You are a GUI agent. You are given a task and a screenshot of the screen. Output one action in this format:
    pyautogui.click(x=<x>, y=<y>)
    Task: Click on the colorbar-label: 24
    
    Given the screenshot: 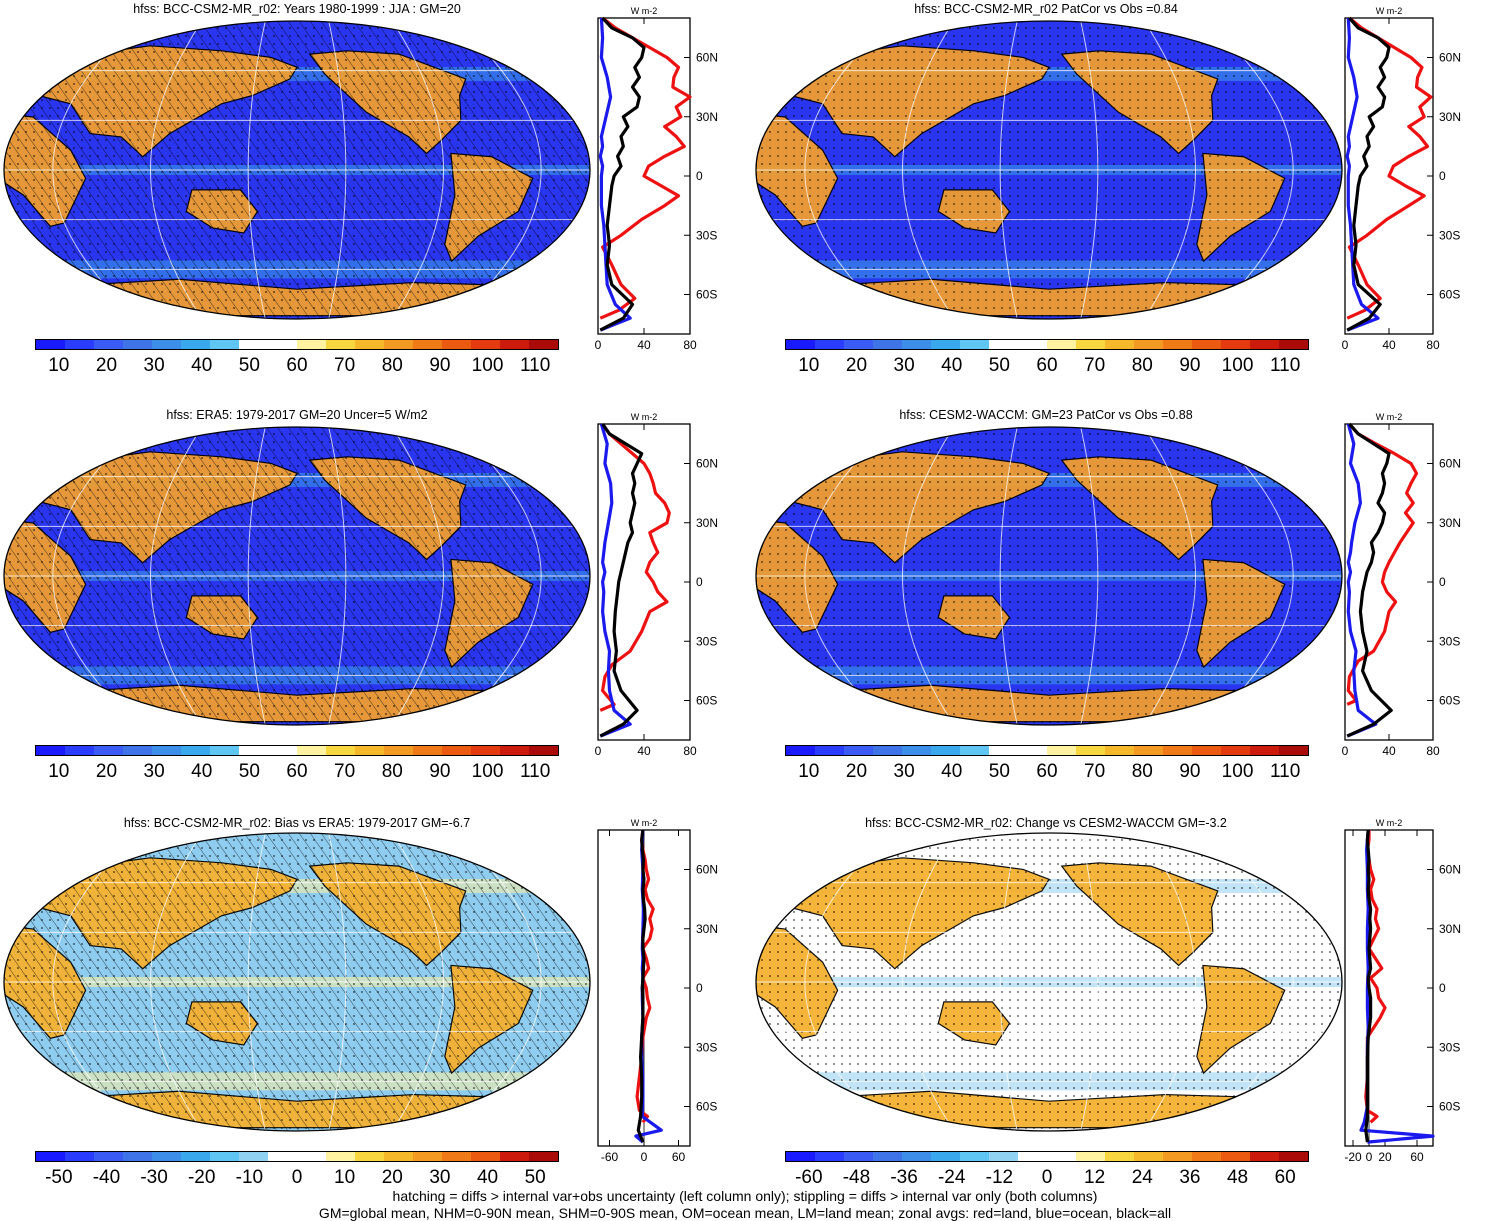 What is the action you would take?
    pyautogui.click(x=1142, y=1177)
    